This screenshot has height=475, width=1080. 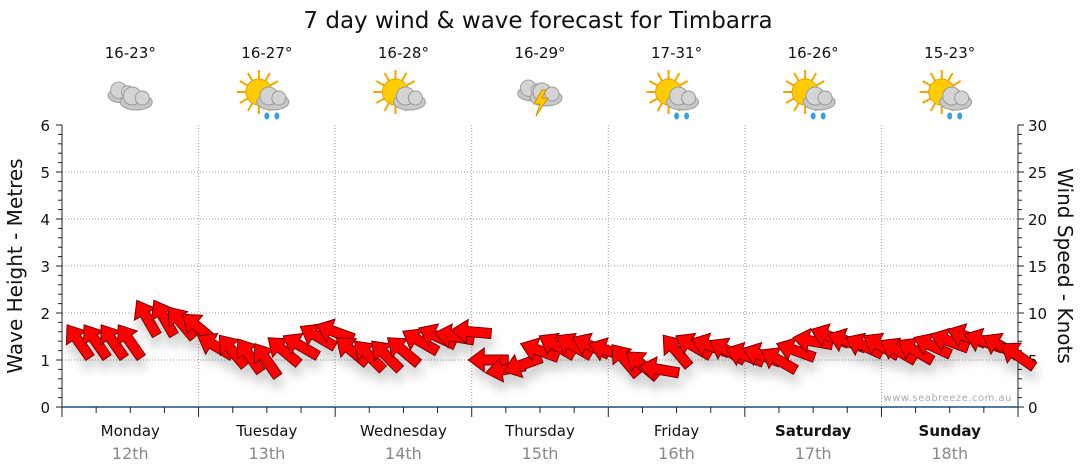 What do you see at coordinates (1065, 266) in the screenshot?
I see `y2-axis-title: Wind Speed - Knots` at bounding box center [1065, 266].